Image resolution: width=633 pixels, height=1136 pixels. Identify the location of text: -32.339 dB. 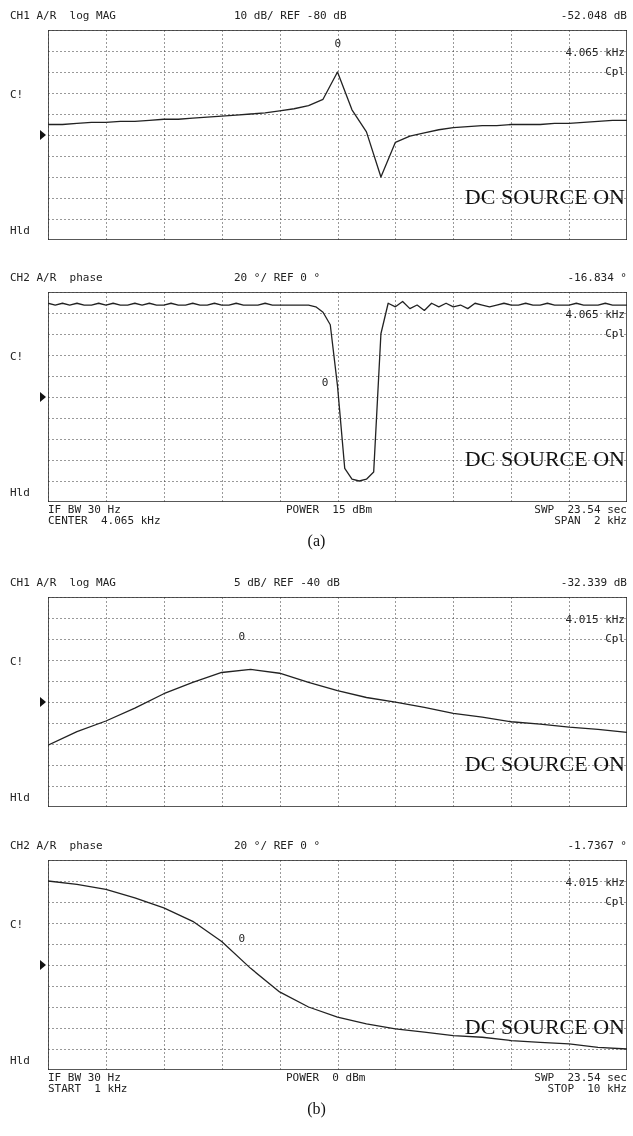
(593, 582).